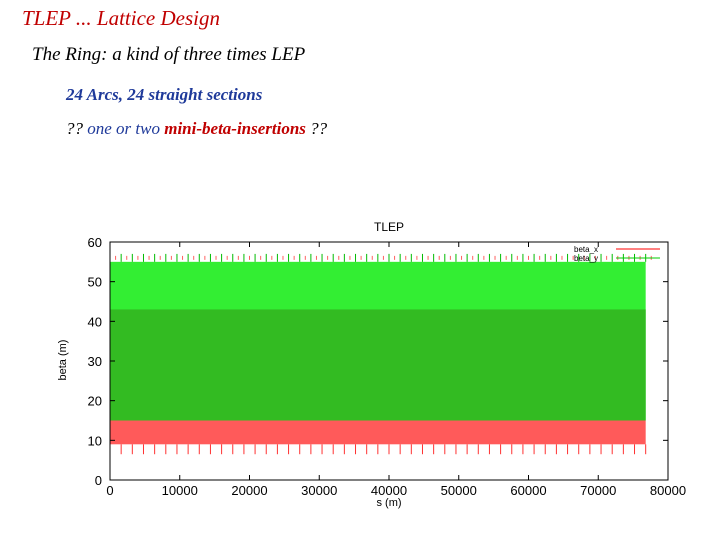  I want to click on beta-y-spikes, so click(378, 257).